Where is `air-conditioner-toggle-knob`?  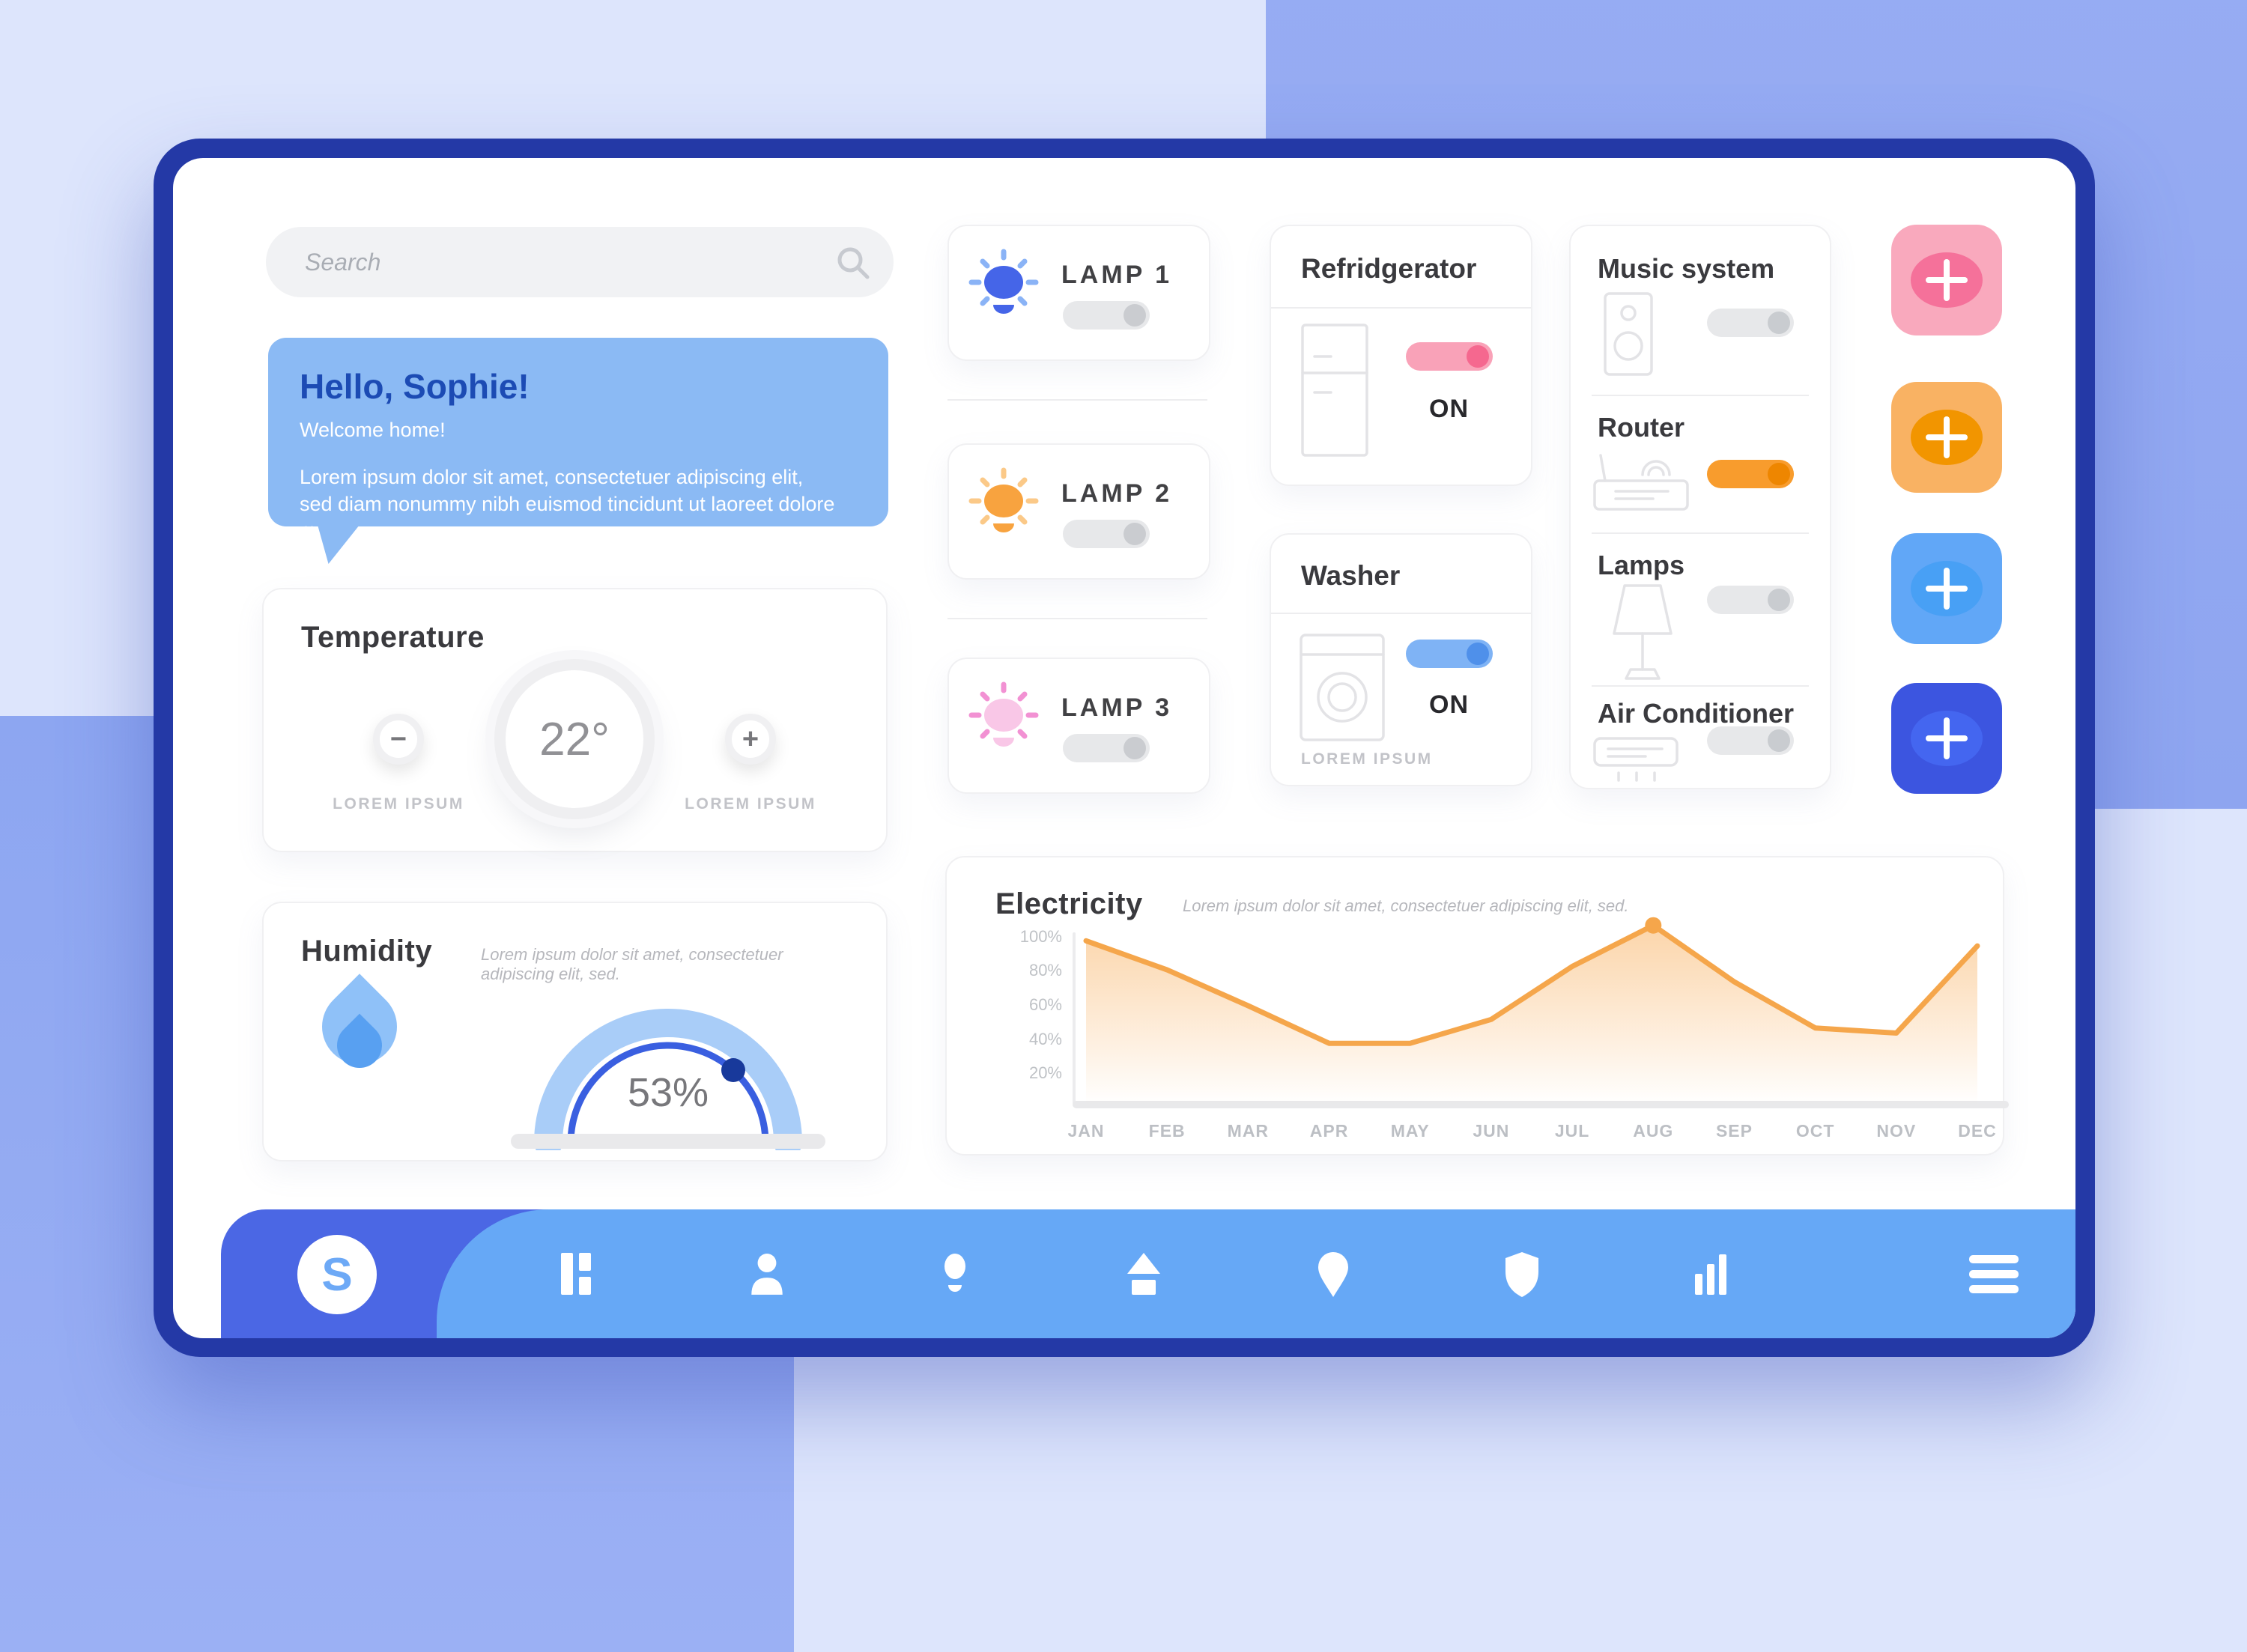 air-conditioner-toggle-knob is located at coordinates (1779, 740).